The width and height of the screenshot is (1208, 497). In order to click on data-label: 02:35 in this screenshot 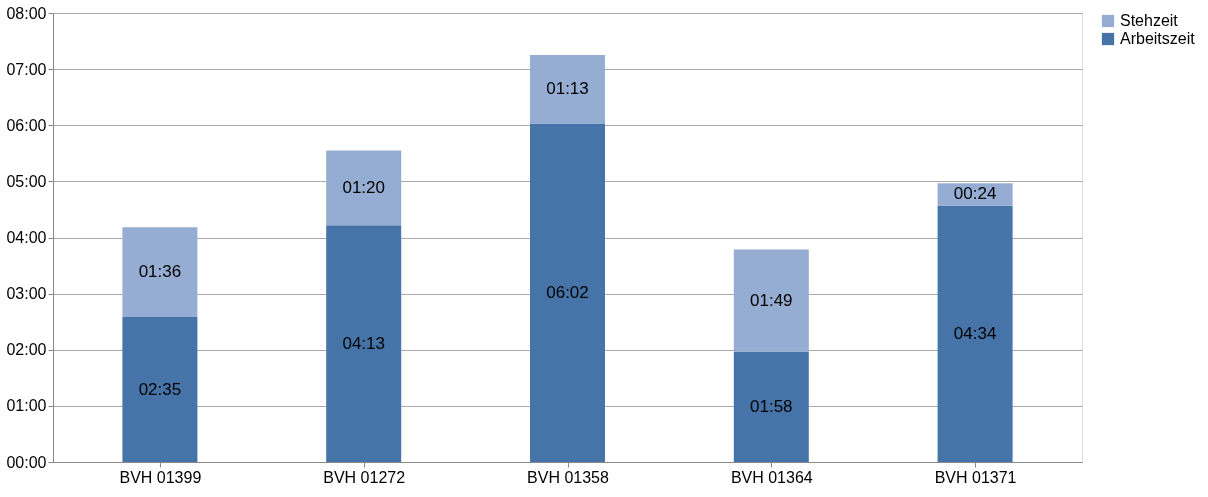, I will do `click(160, 389)`.